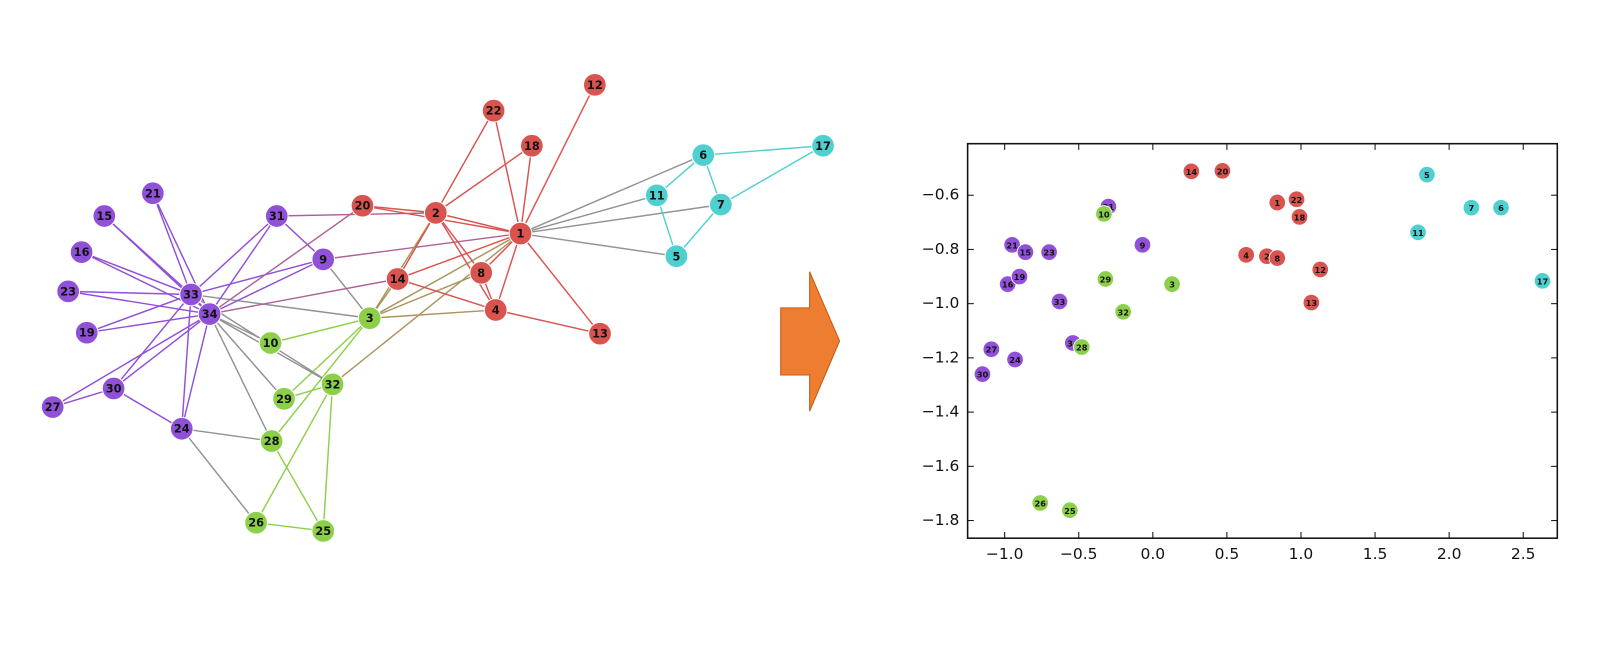 The width and height of the screenshot is (1611, 654). Describe the element at coordinates (333, 384) in the screenshot. I see `node-label: 32` at that location.